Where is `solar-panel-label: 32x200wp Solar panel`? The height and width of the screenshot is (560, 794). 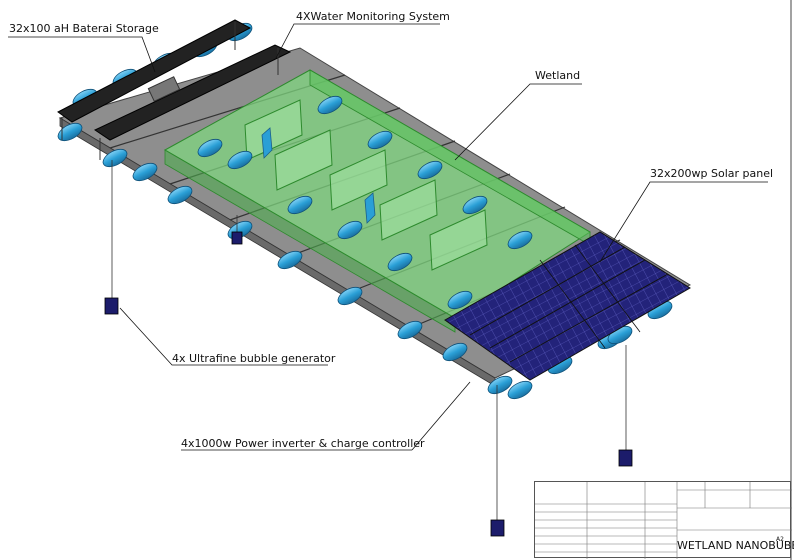 solar-panel-label: 32x200wp Solar panel is located at coordinates (712, 173).